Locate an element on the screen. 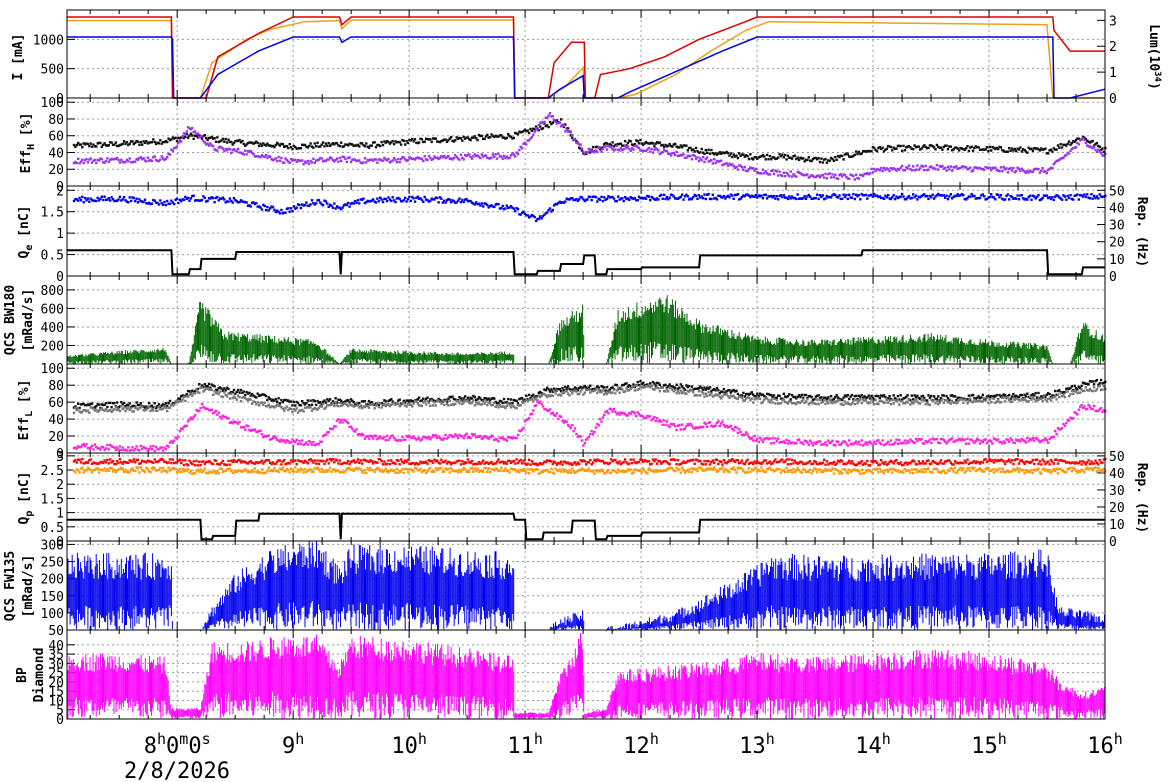 Image resolution: width=1172 pixels, height=782 pixels. y2-tick-label: 10 is located at coordinates (1117, 260).